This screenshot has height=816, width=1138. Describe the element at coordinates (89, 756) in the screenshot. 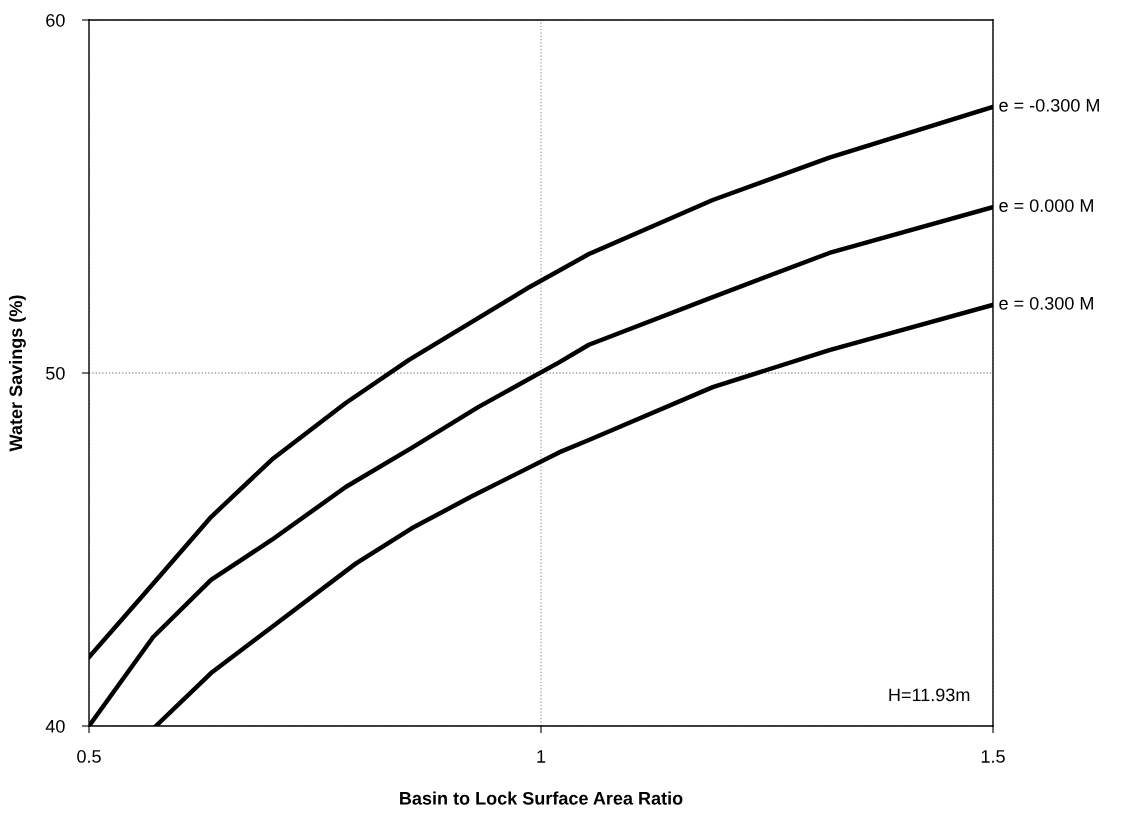

I see `x-tick-label: 0.5` at that location.